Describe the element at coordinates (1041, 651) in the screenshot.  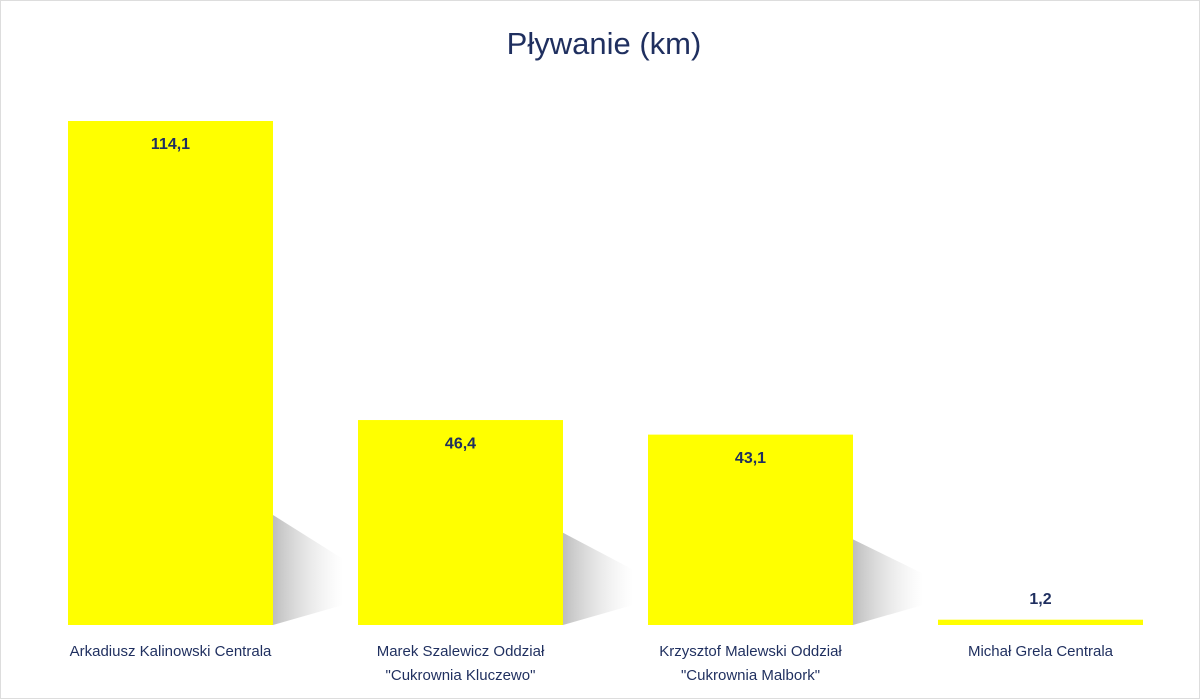
I see `x-tick-label: Michał Grela Centrala` at that location.